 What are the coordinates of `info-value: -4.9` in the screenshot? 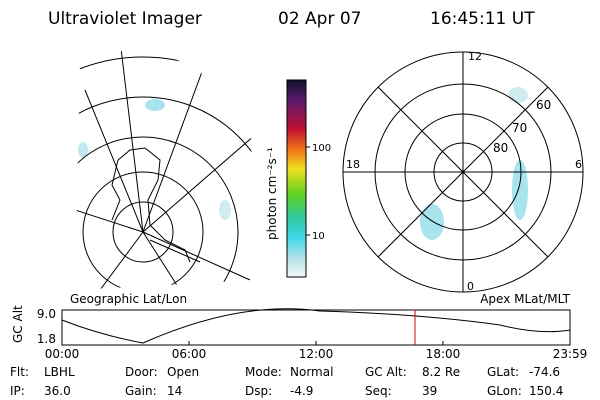 It's located at (301, 391).